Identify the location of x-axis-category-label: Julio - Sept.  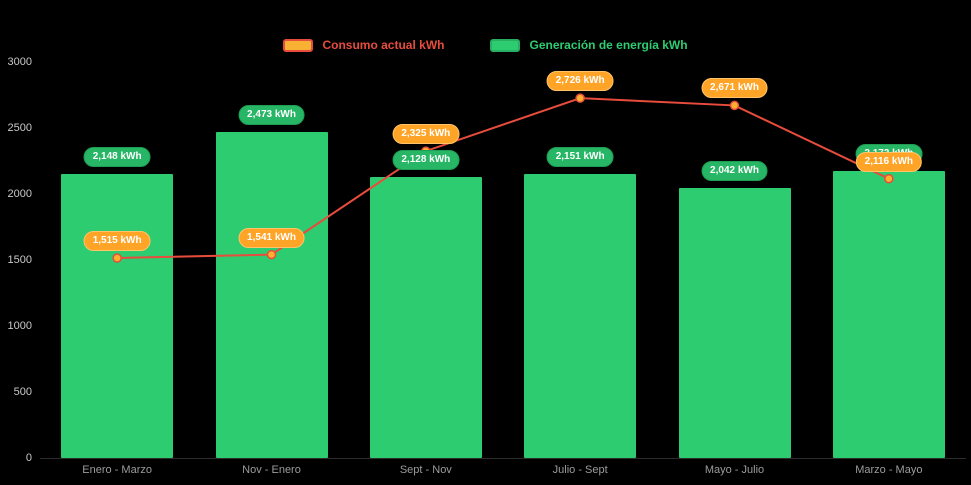
(580, 470).